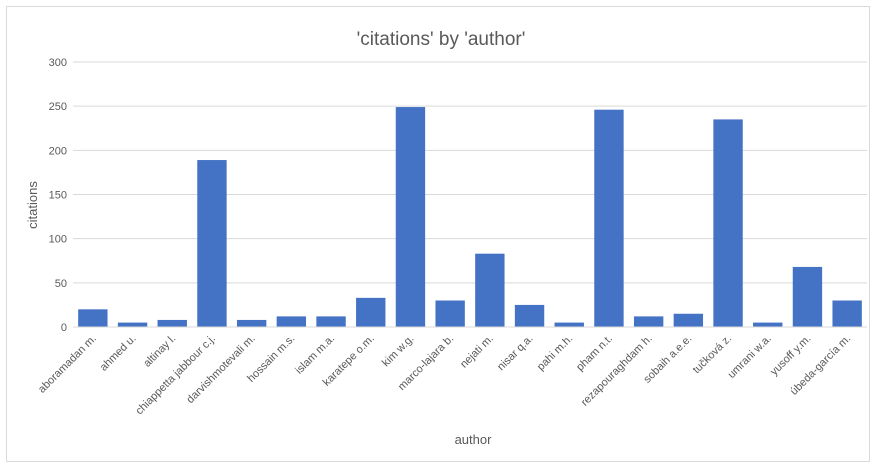 This screenshot has height=466, width=877. I want to click on chart-title: 'citations' by 'author', so click(441, 39).